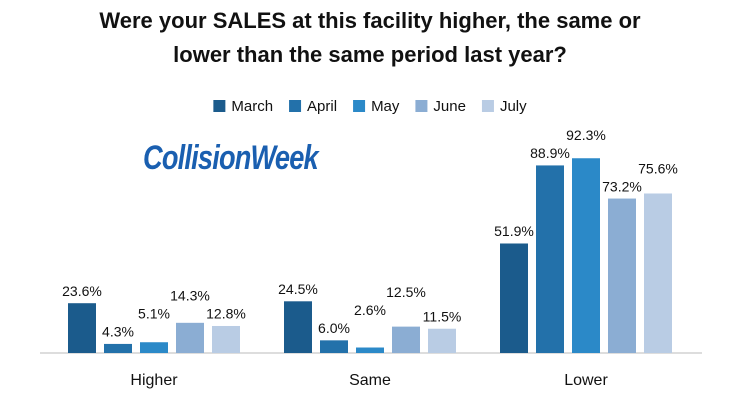 The image size is (740, 400). Describe the element at coordinates (82, 291) in the screenshot. I see `value-label: 23.6%` at that location.